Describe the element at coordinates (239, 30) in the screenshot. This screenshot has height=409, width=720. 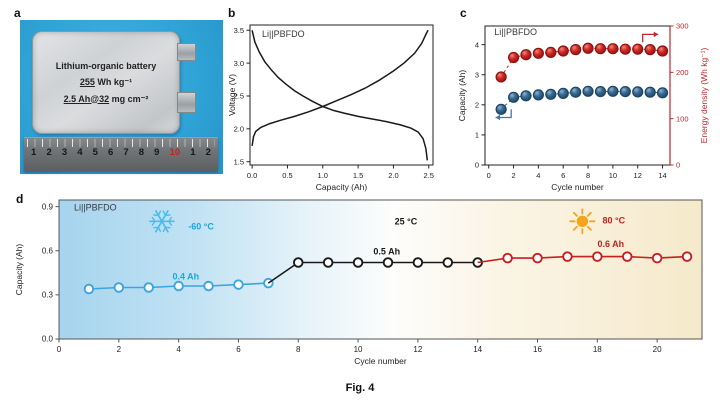
I see `svg-text: 3.5` at that location.